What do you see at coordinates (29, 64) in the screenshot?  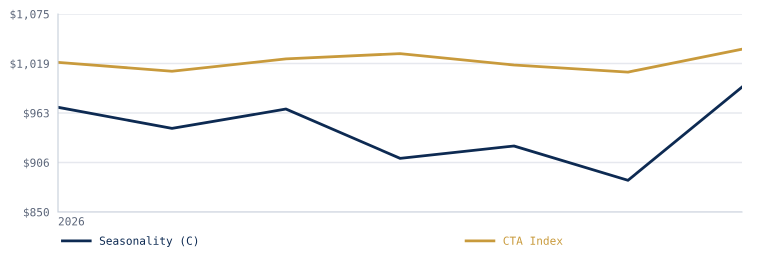 I see `y-tick-label: $1,019` at bounding box center [29, 64].